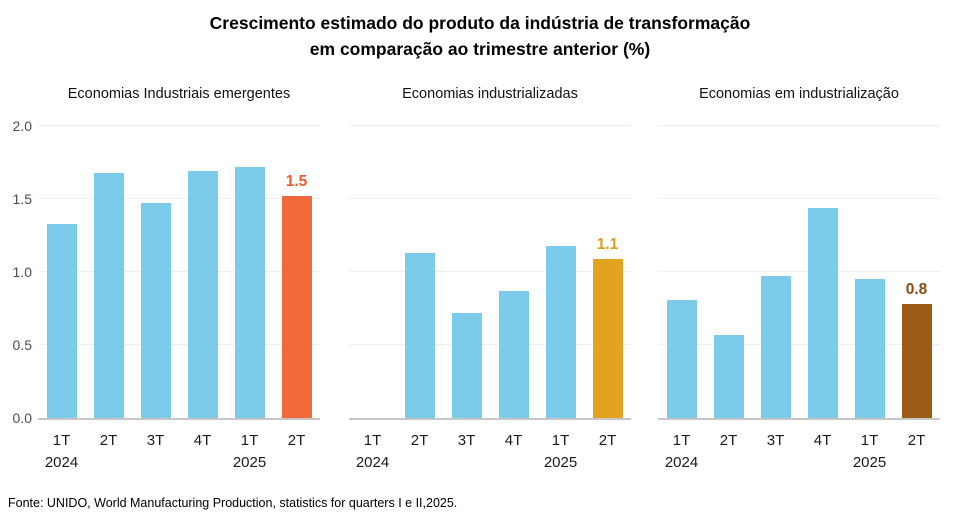  What do you see at coordinates (22, 126) in the screenshot?
I see `y-tick-label: 2.0` at bounding box center [22, 126].